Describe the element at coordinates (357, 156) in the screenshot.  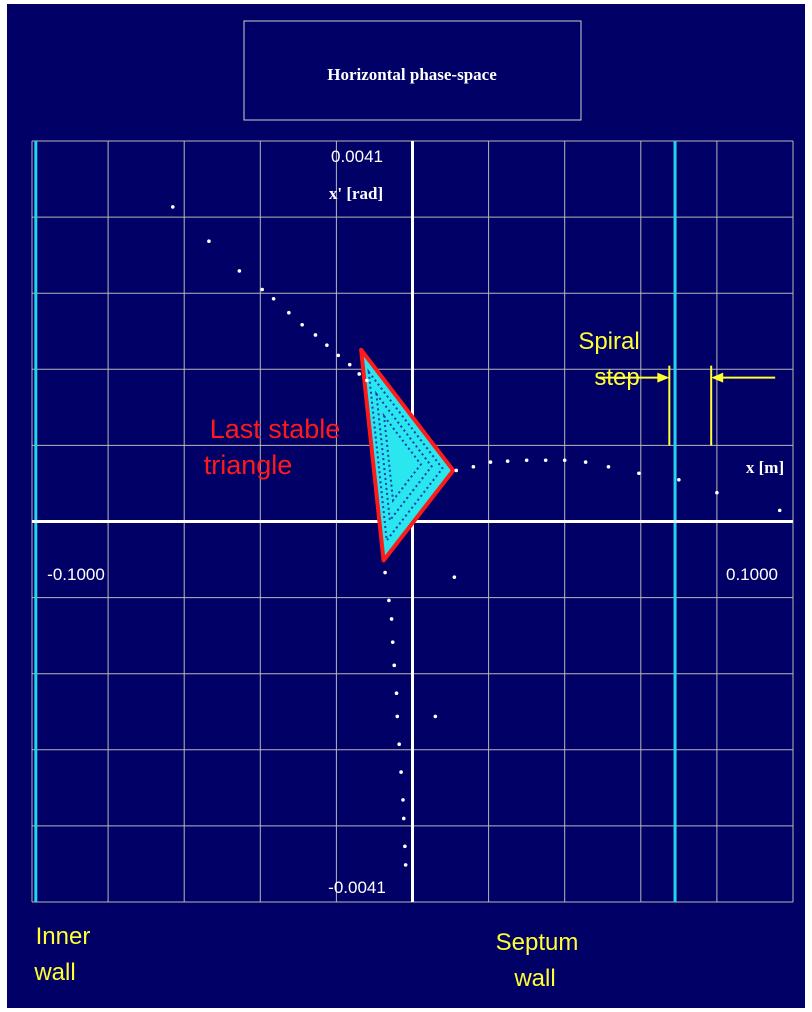
I see `y-max-tick-label: 0.0041` at that location.